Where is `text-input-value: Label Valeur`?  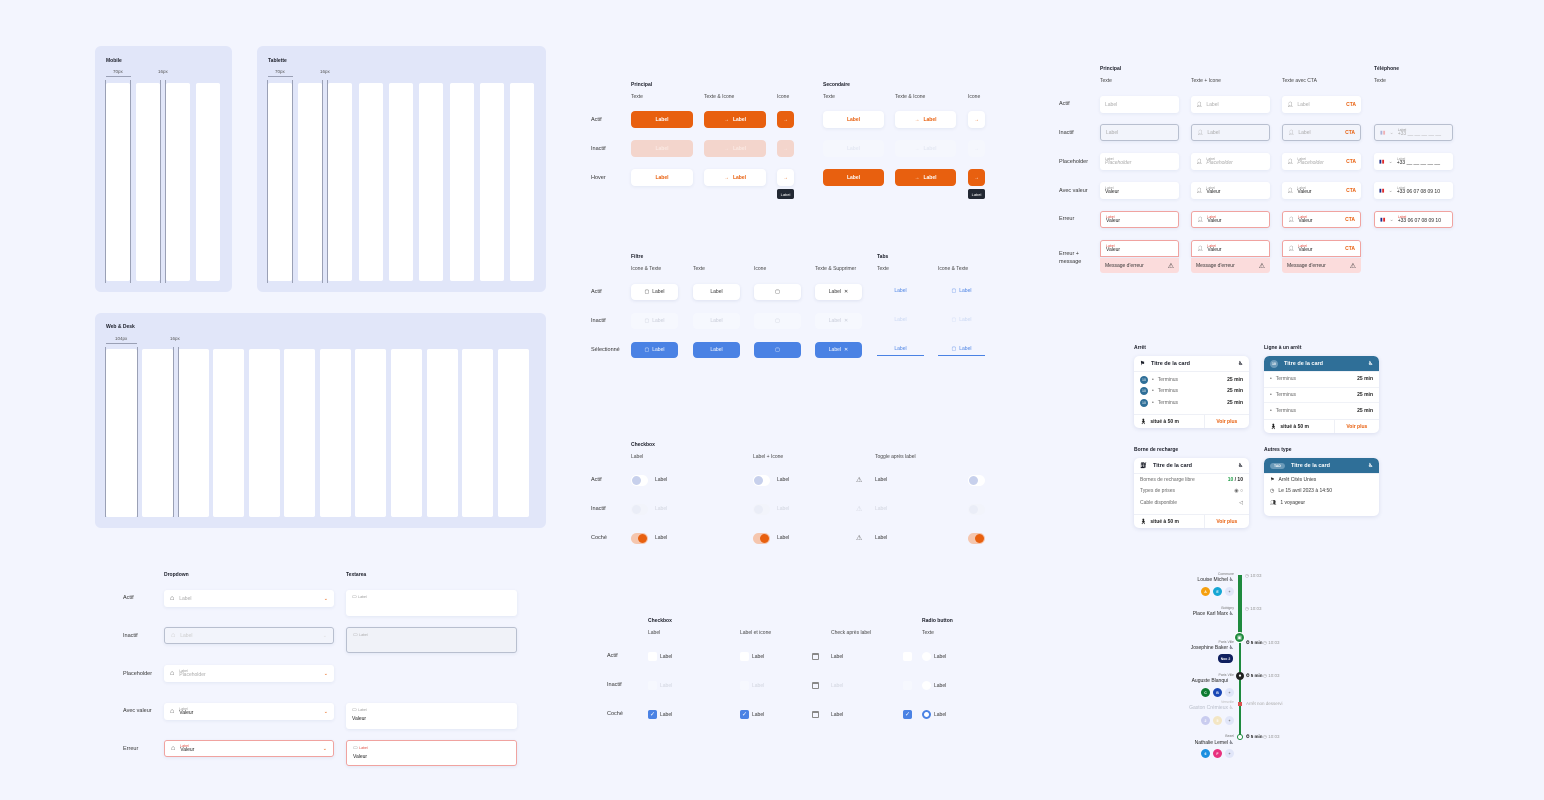
text-input-value: Label Valeur is located at coordinates (1139, 190).